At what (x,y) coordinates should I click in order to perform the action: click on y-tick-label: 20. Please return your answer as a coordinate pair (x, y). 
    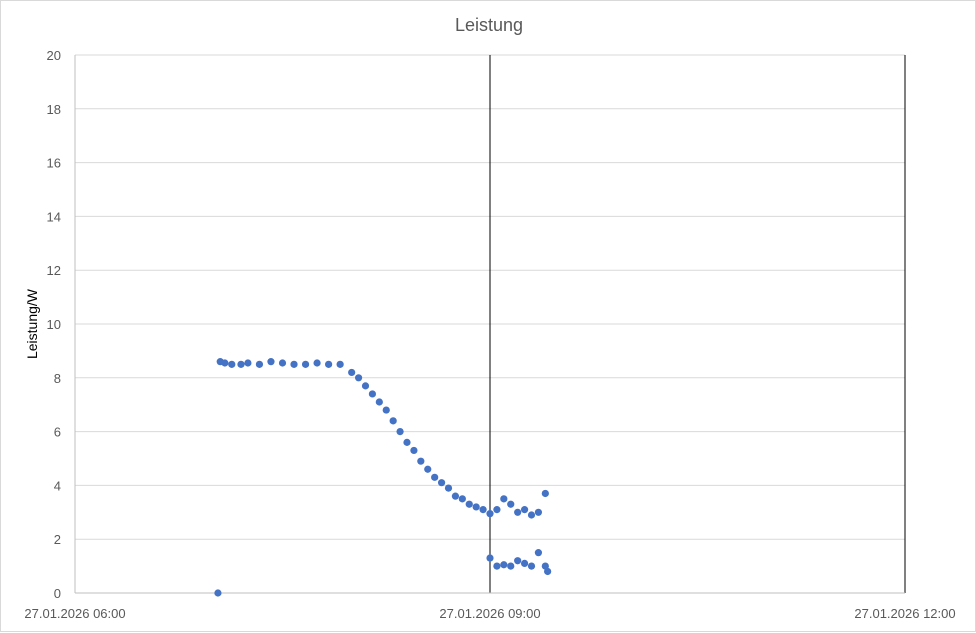
    Looking at the image, I should click on (54, 55).